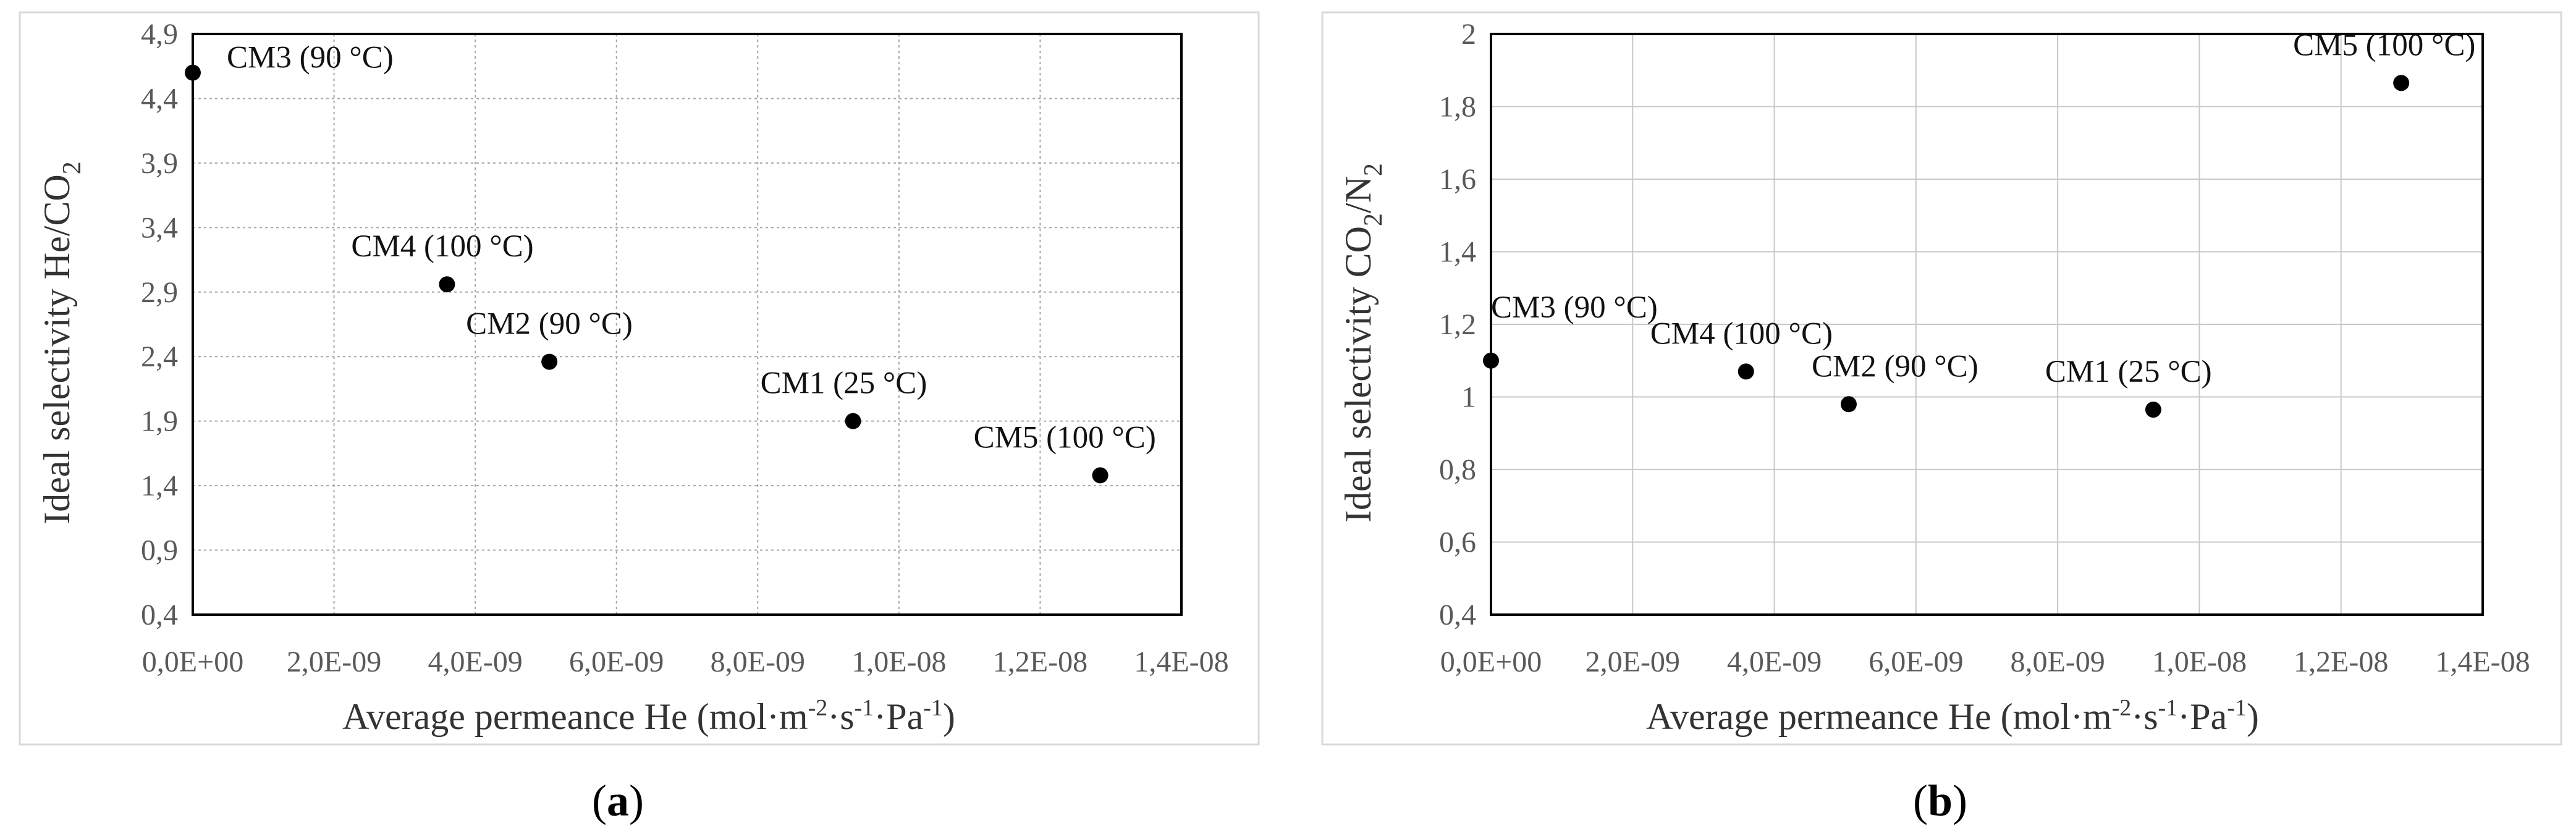  Describe the element at coordinates (1040, 662) in the screenshot. I see `chart-a-x-tick-label: 1,2E-08` at that location.